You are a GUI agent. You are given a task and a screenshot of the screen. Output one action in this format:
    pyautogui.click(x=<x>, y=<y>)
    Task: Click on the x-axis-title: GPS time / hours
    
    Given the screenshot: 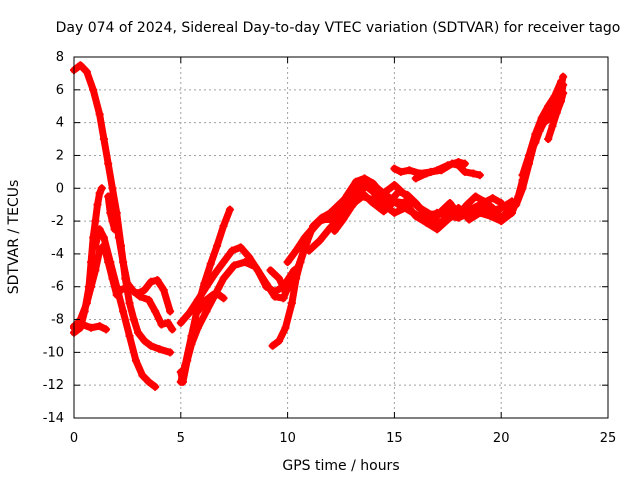 What is the action you would take?
    pyautogui.click(x=340, y=466)
    